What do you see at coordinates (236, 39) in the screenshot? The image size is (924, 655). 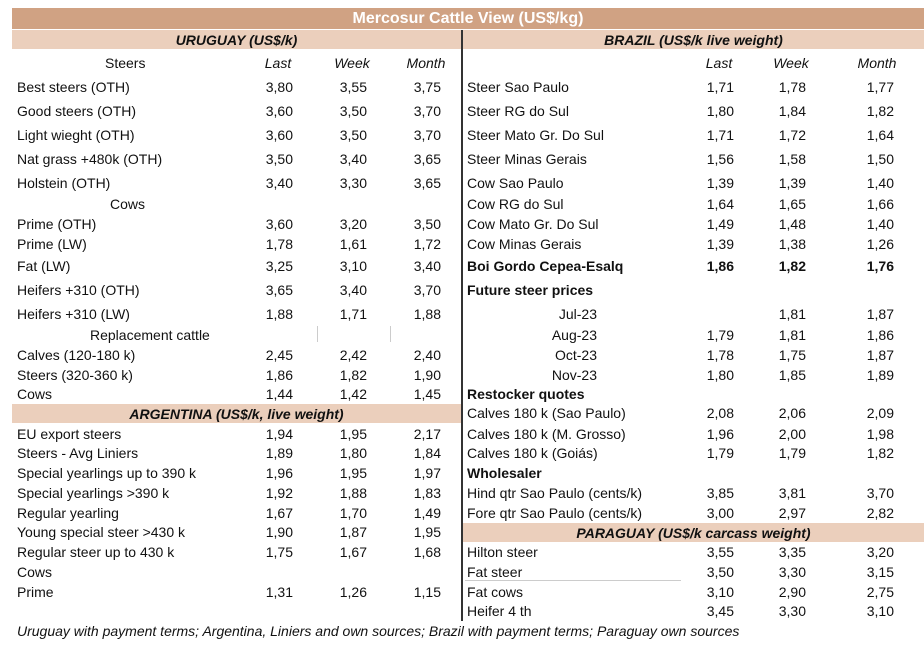 I see `uruguay-header: URUGUAY (US$/k)` at bounding box center [236, 39].